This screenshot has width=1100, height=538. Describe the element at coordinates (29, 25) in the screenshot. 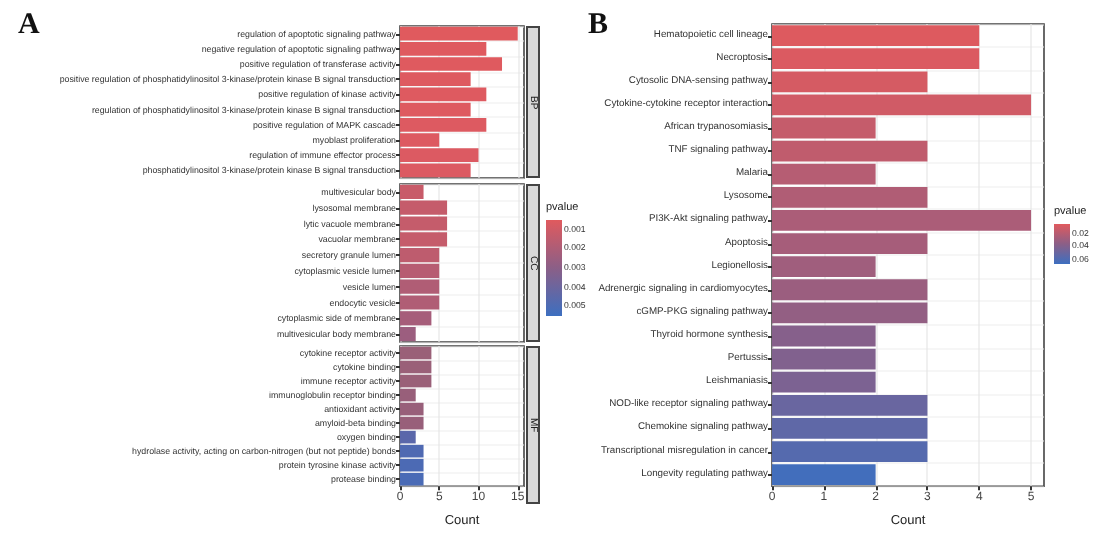

I see `text: A` at that location.